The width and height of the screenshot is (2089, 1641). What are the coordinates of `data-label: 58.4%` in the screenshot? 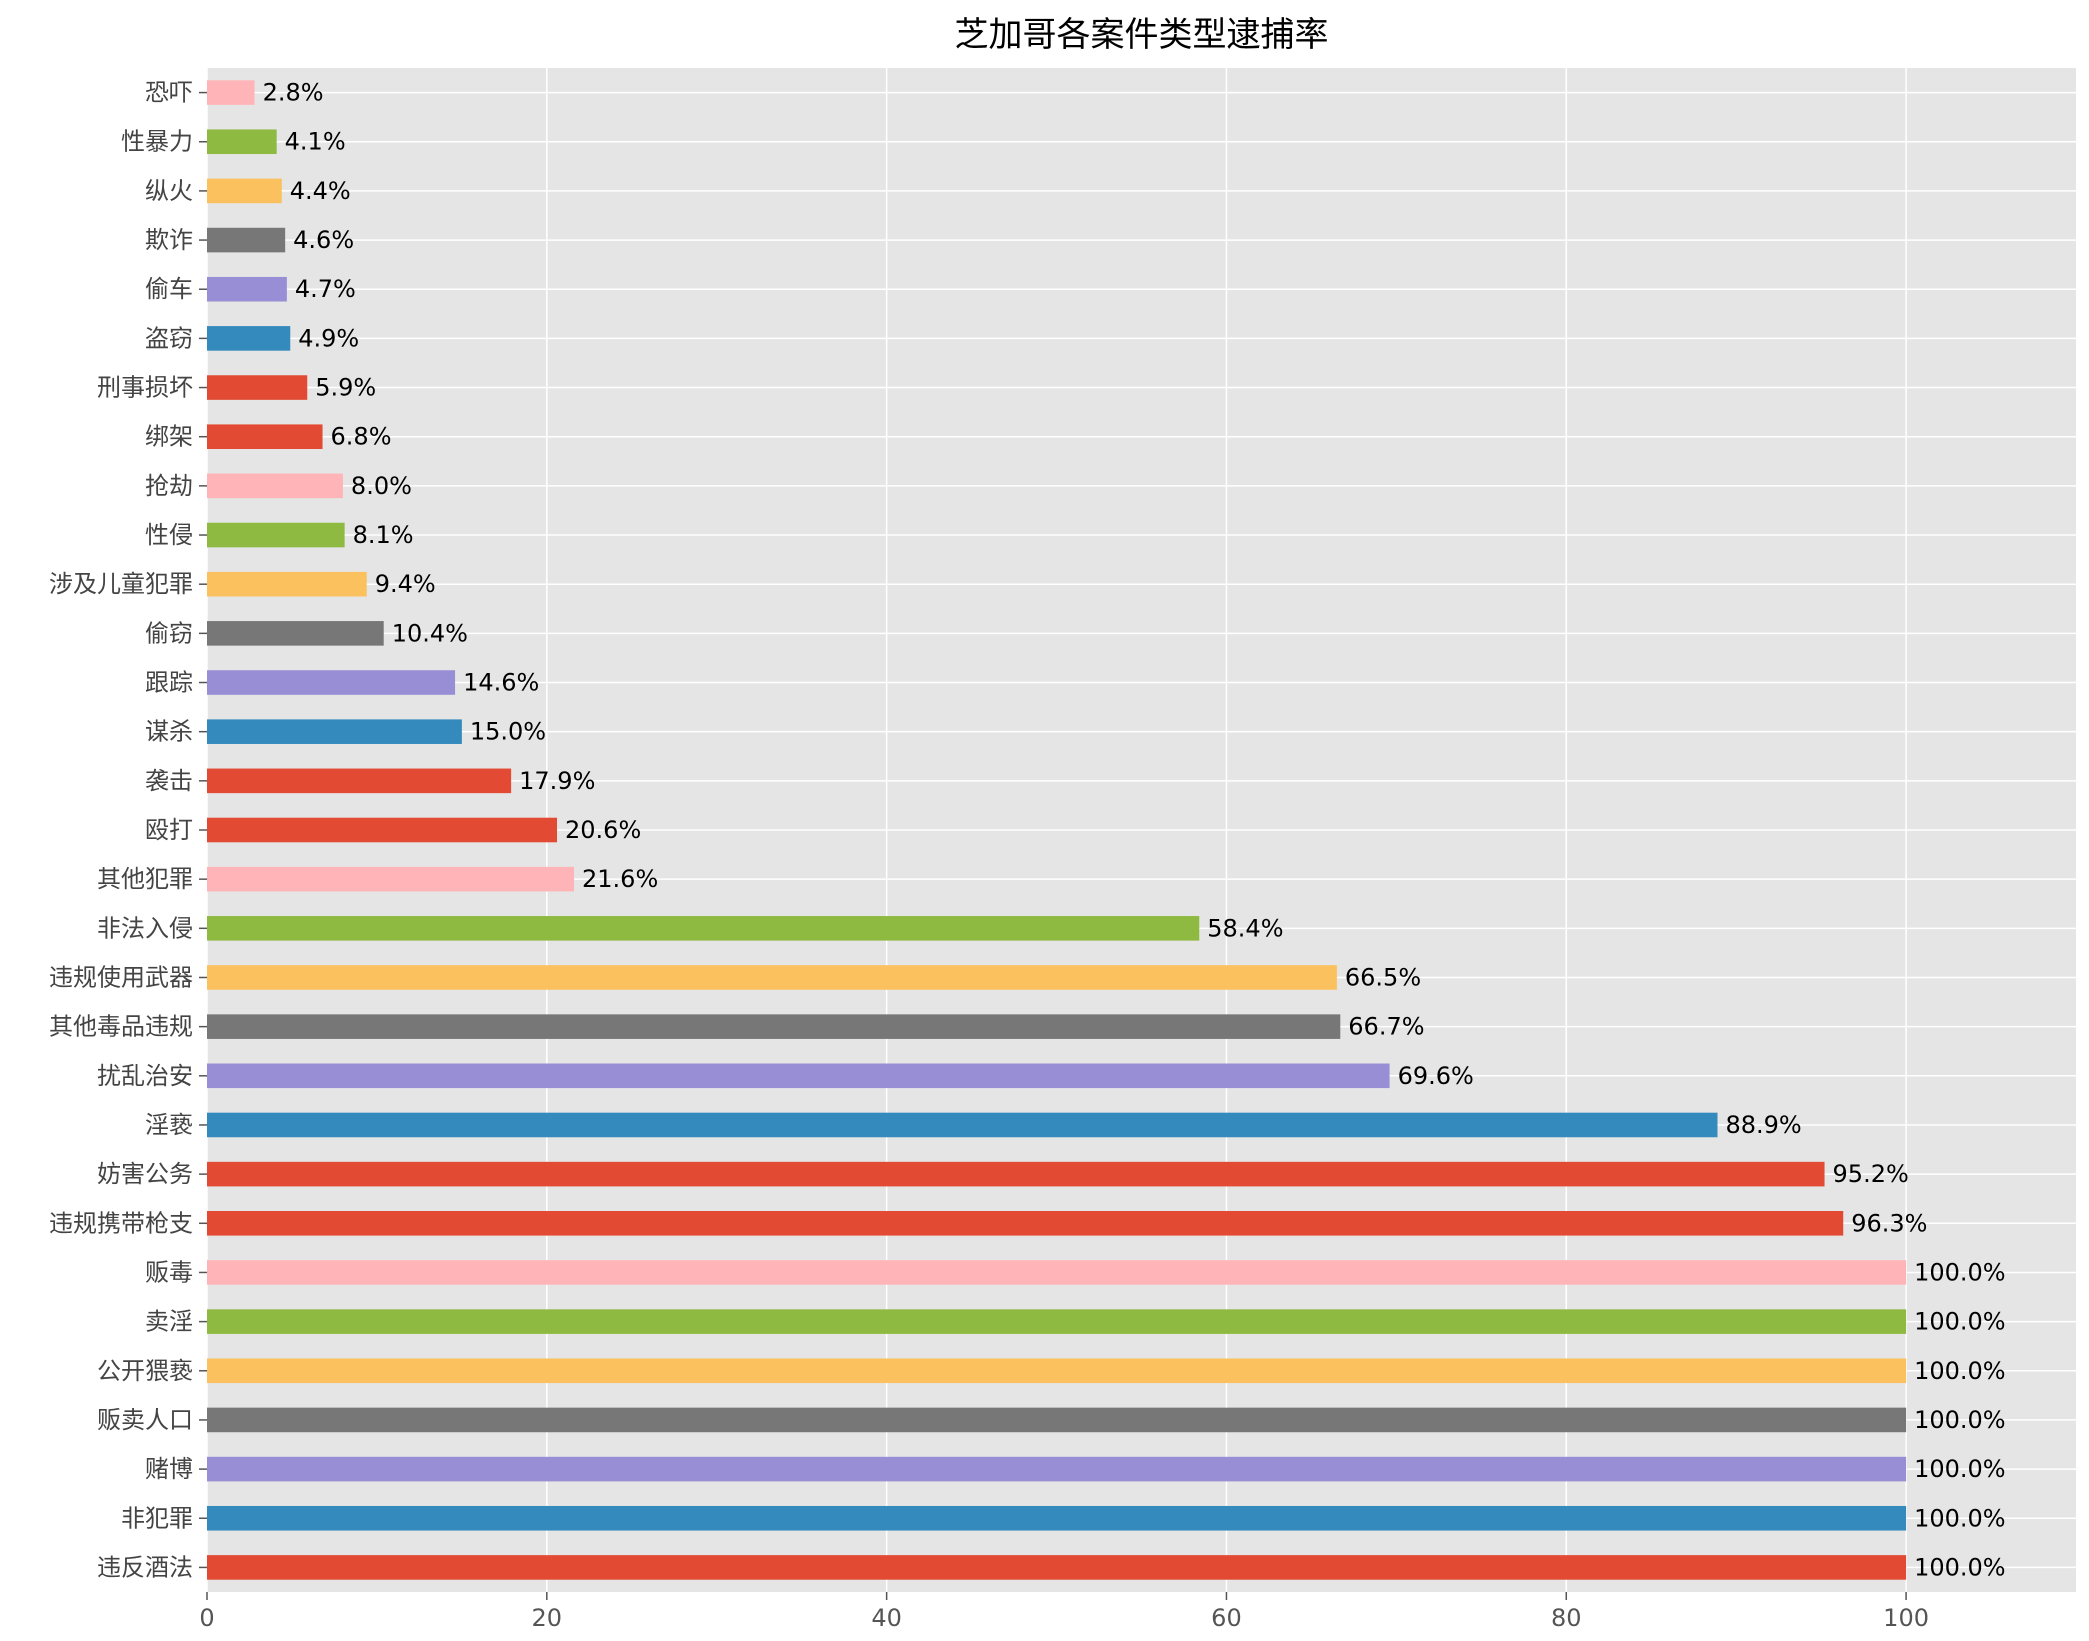 It's located at (1245, 928).